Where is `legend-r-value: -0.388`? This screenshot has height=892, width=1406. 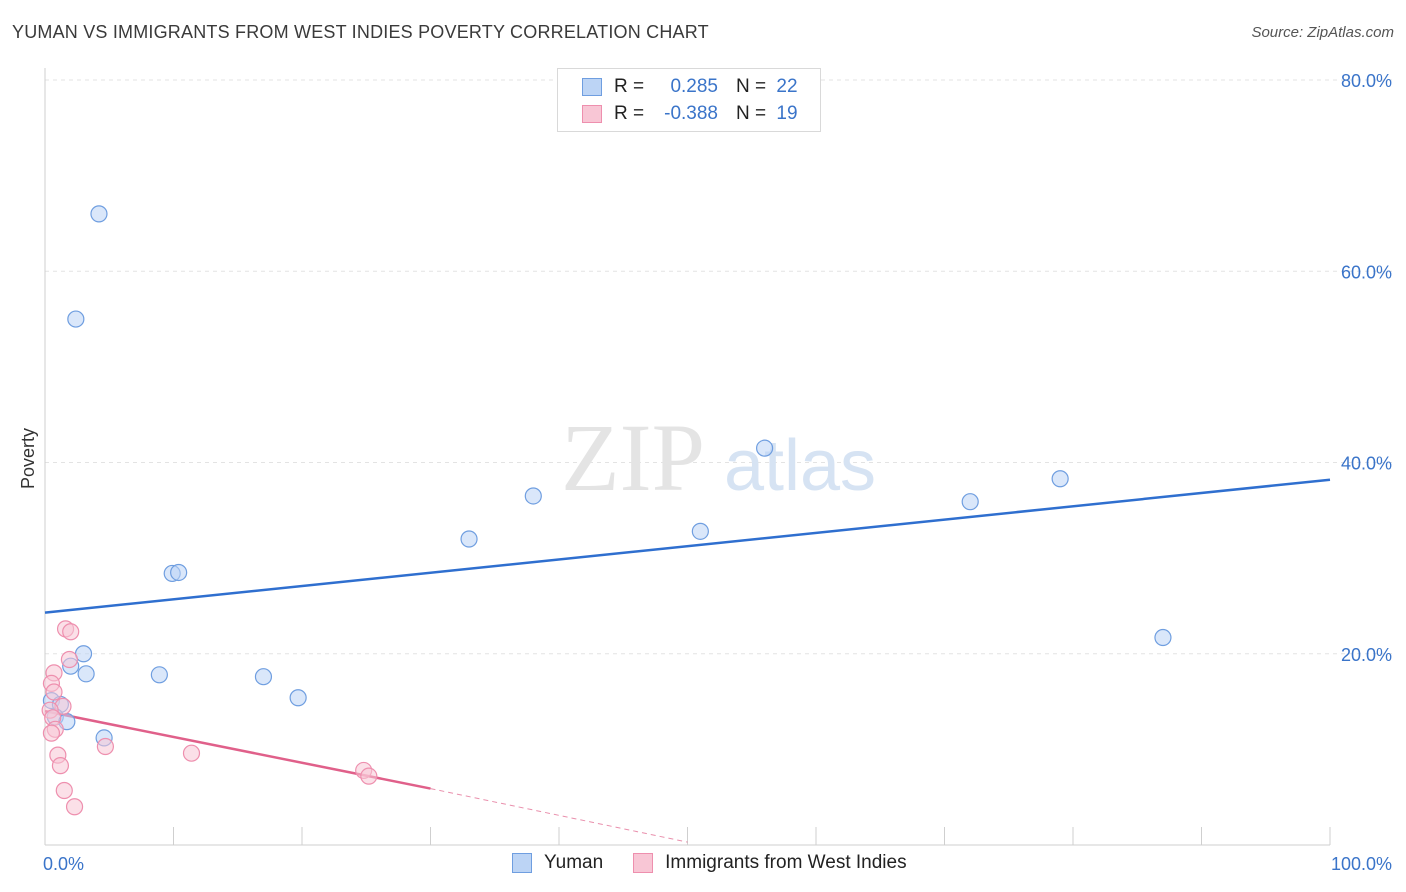 legend-r-value: -0.388 is located at coordinates (691, 113).